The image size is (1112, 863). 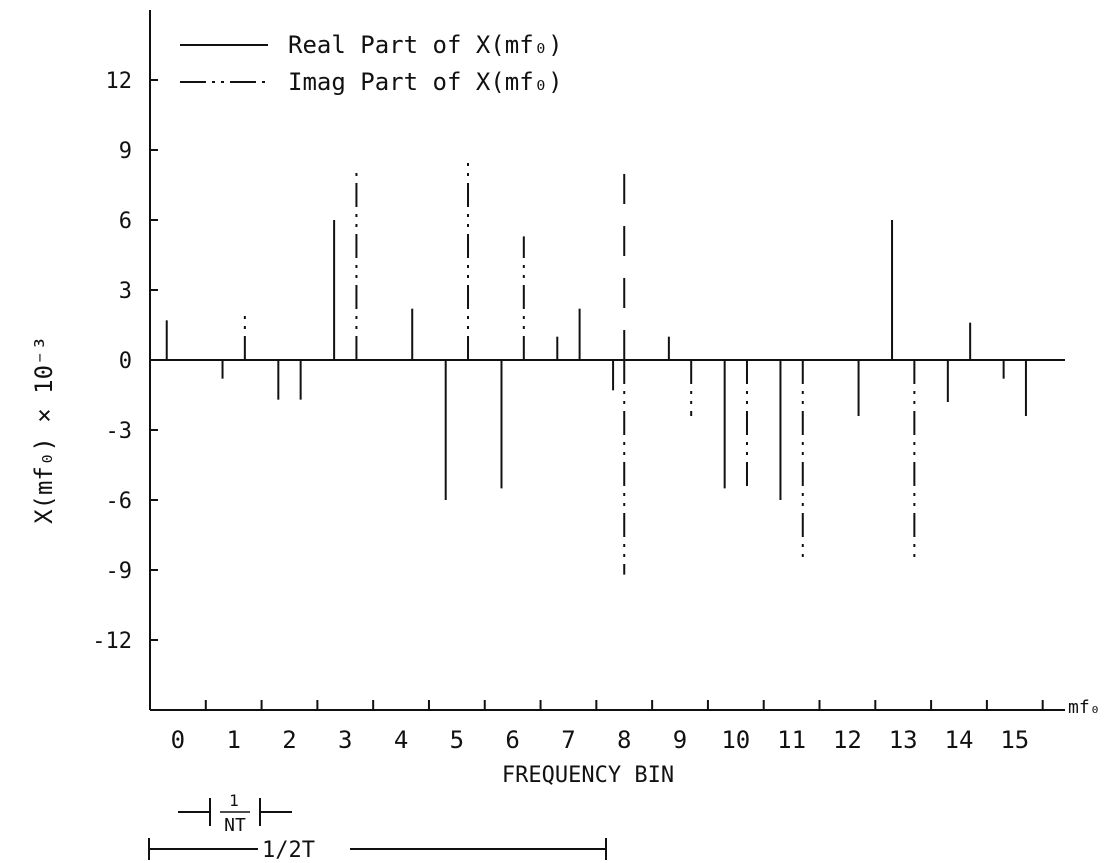 I want to click on x-tick-label: 5, so click(x=457, y=740).